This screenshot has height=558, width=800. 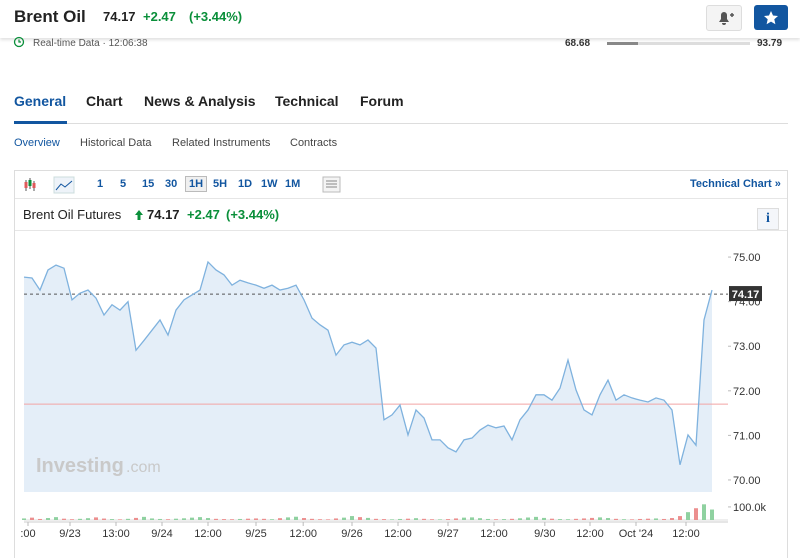 I want to click on candle-icon, so click(x=30, y=184).